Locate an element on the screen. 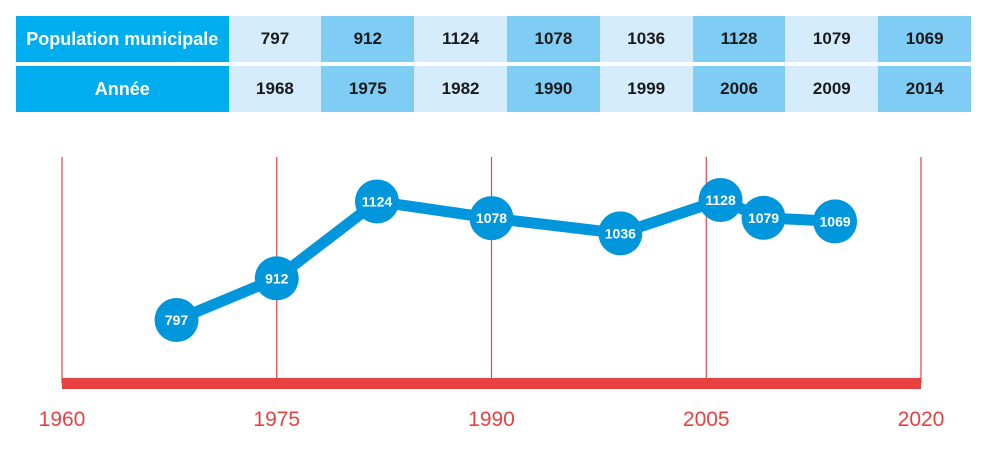 This screenshot has width=1006, height=469. data-label: 912 is located at coordinates (277, 278).